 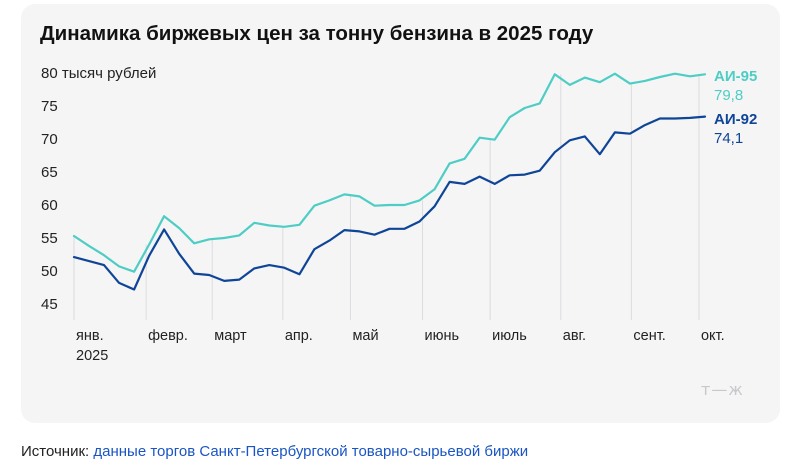 What do you see at coordinates (735, 76) in the screenshot?
I see `series-name-label: АИ-95` at bounding box center [735, 76].